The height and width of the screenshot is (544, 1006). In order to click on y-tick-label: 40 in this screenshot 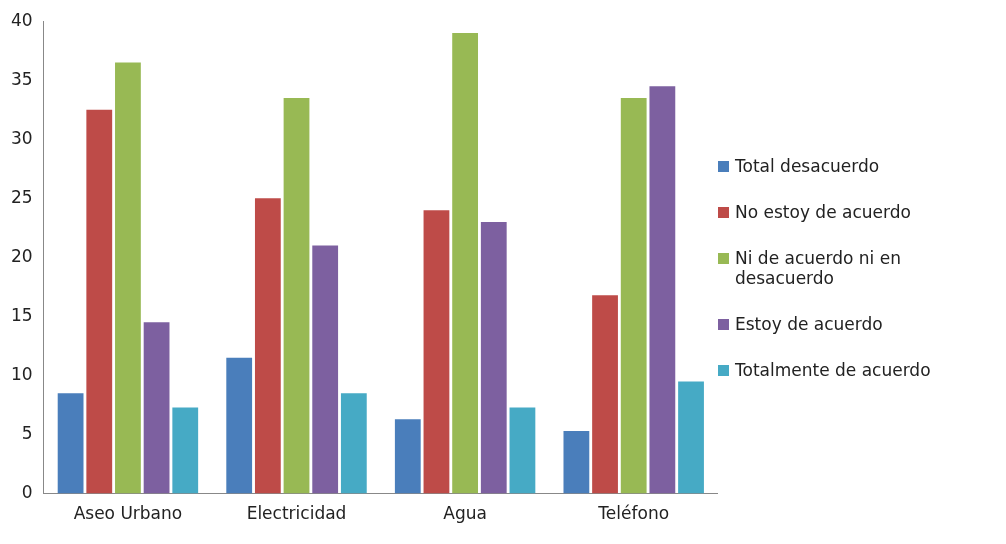, I will do `click(21, 19)`.